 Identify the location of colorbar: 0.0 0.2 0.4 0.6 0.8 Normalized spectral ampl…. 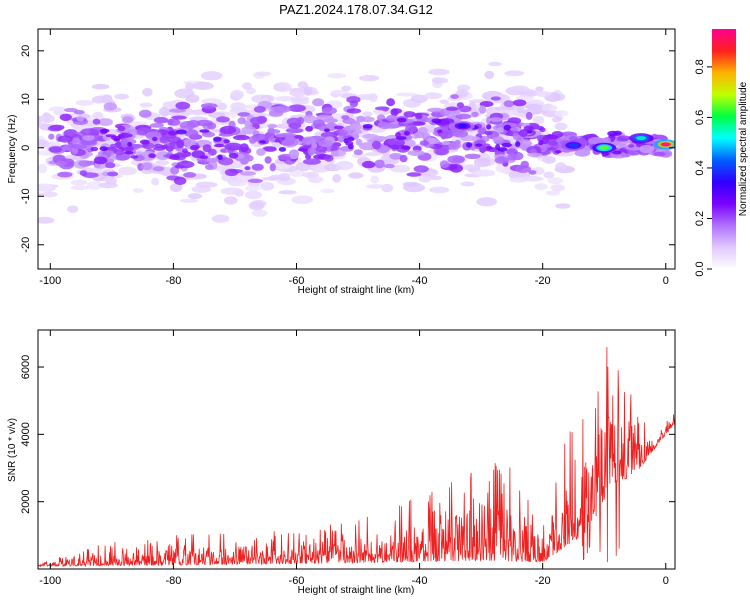
(721, 153).